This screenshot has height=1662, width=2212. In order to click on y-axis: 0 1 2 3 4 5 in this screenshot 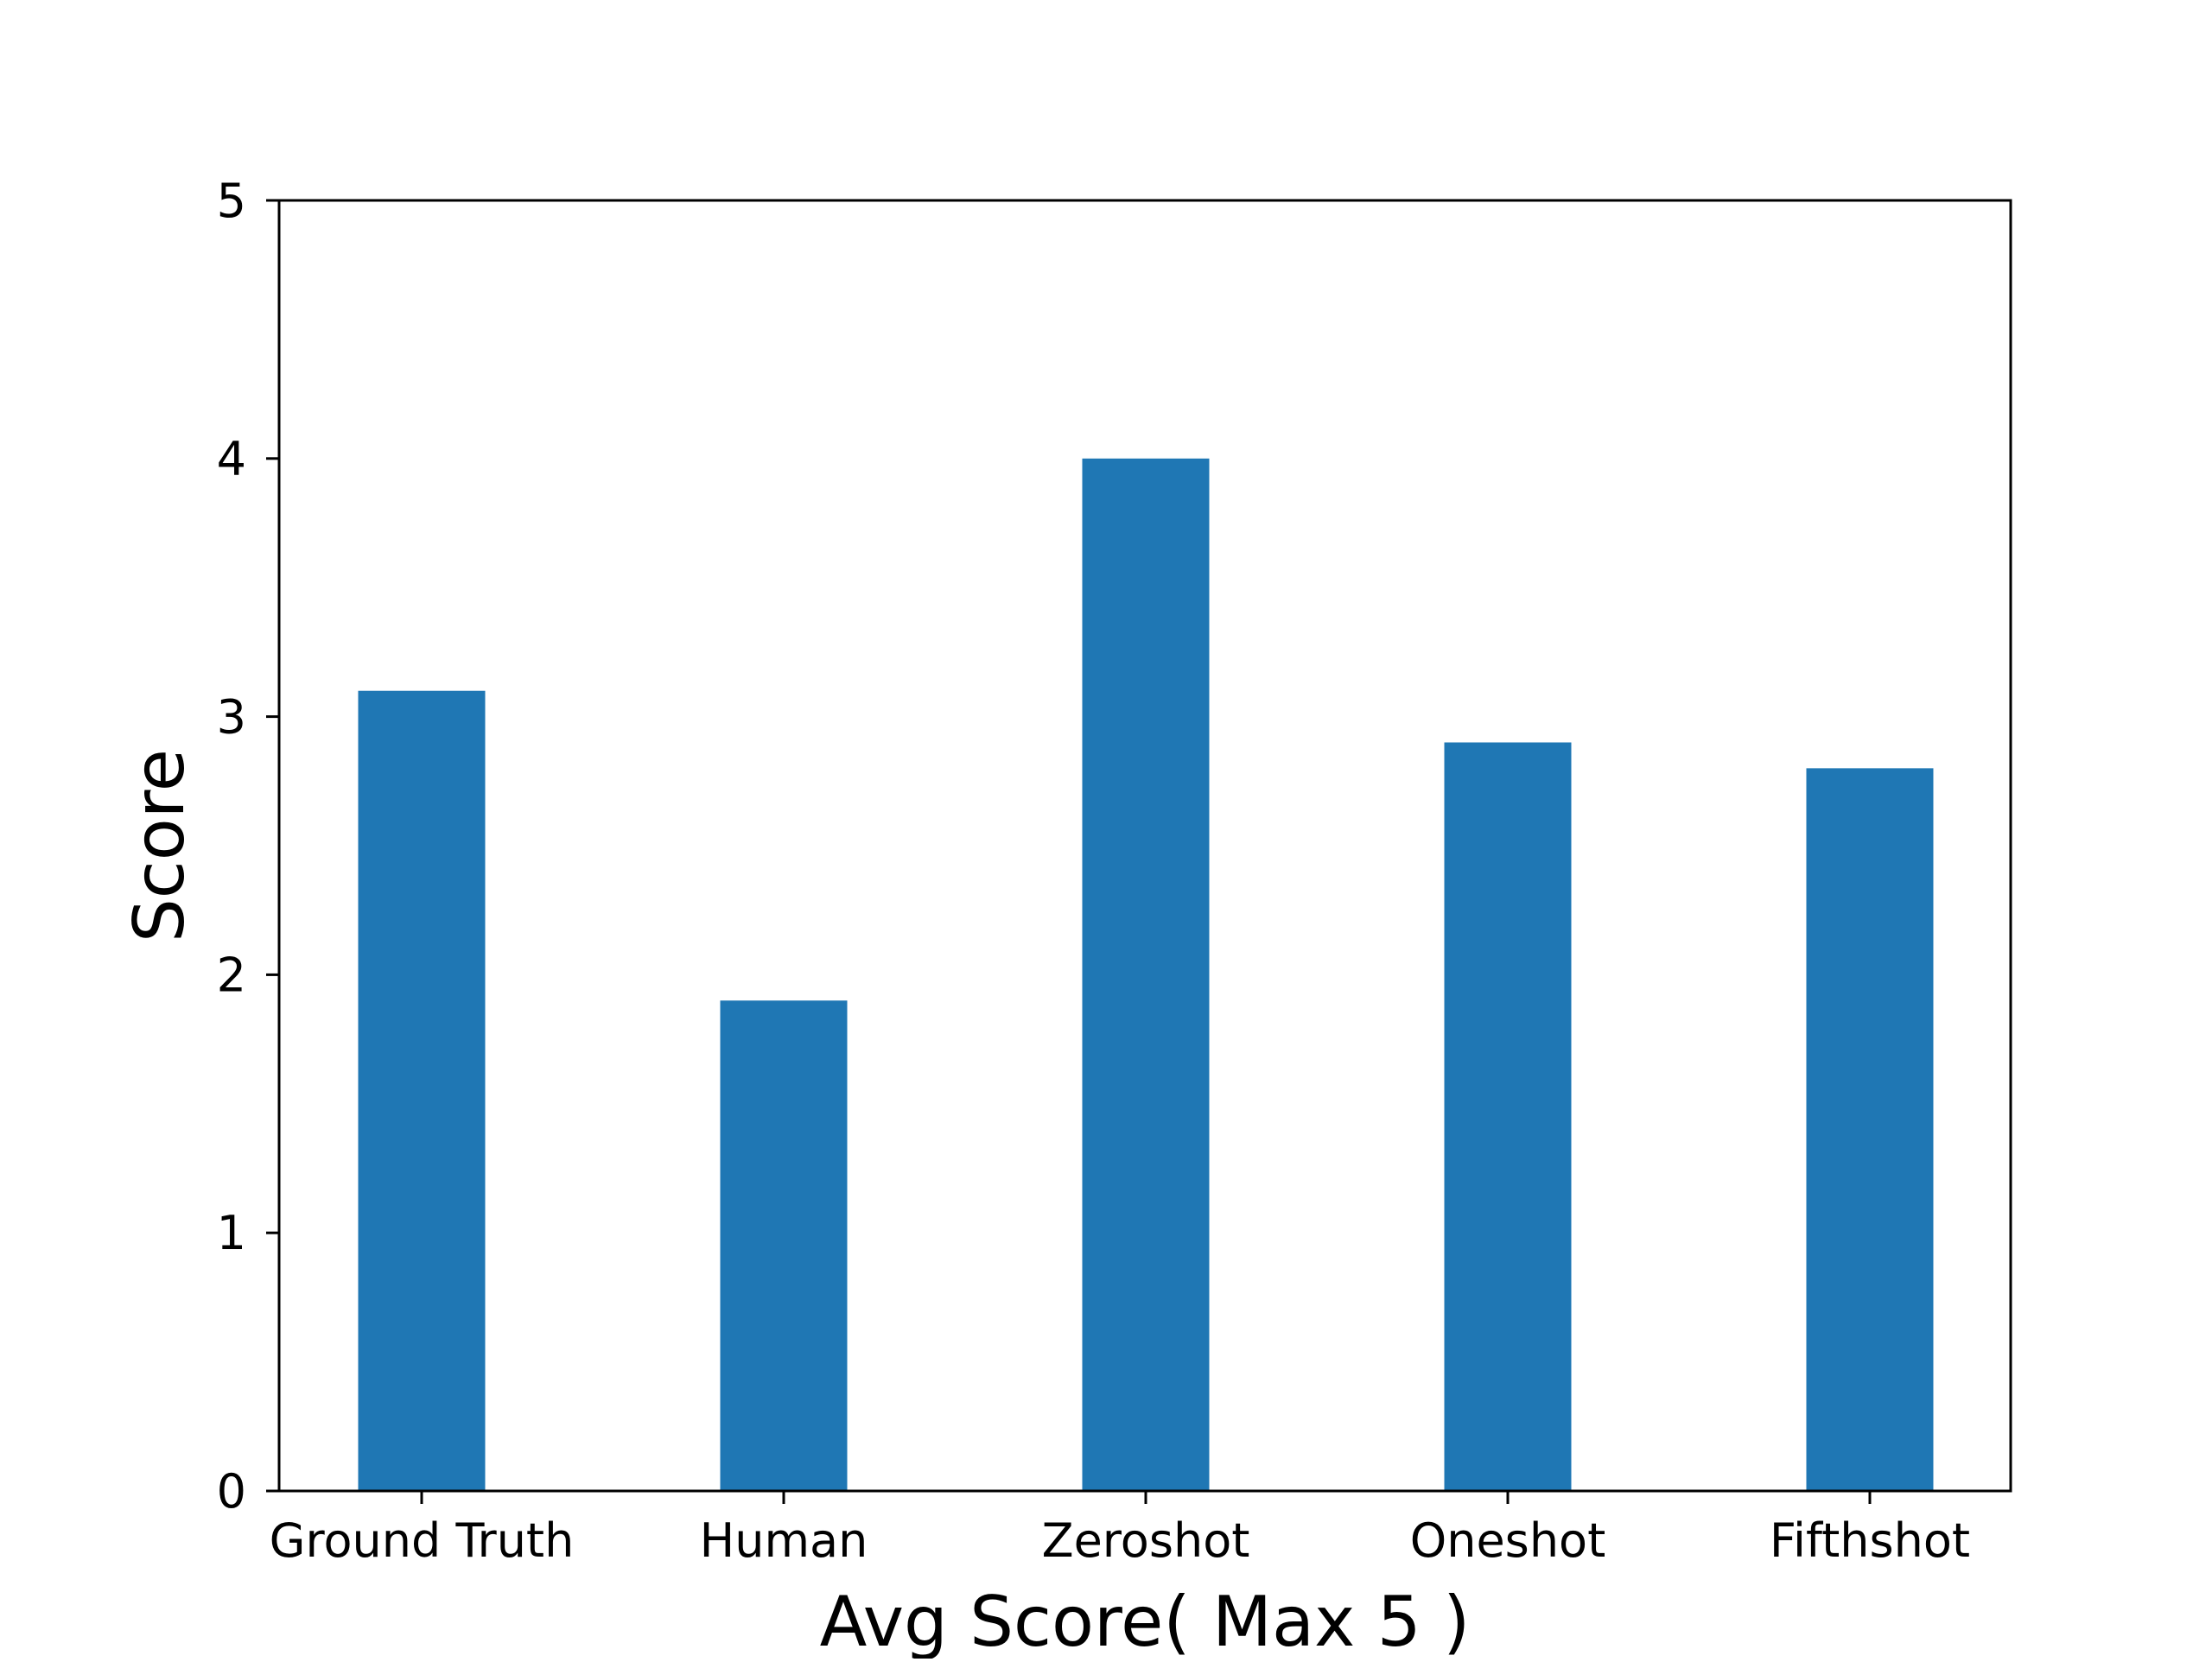, I will do `click(248, 846)`.